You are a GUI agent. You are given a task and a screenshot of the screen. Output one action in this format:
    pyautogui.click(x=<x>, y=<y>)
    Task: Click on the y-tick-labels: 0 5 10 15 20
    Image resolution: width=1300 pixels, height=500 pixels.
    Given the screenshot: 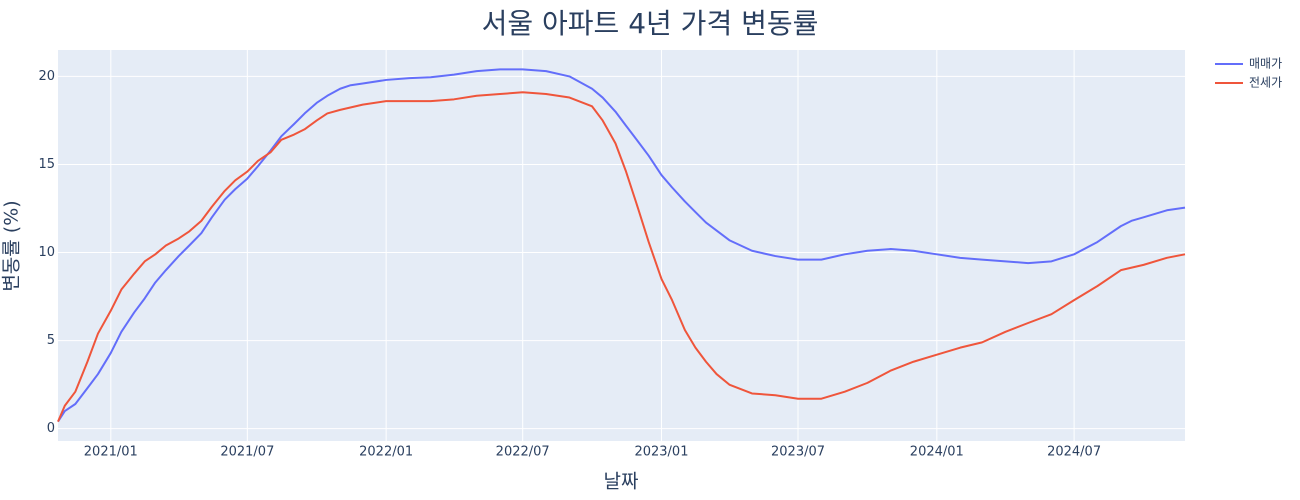 What is the action you would take?
    pyautogui.click(x=46, y=252)
    